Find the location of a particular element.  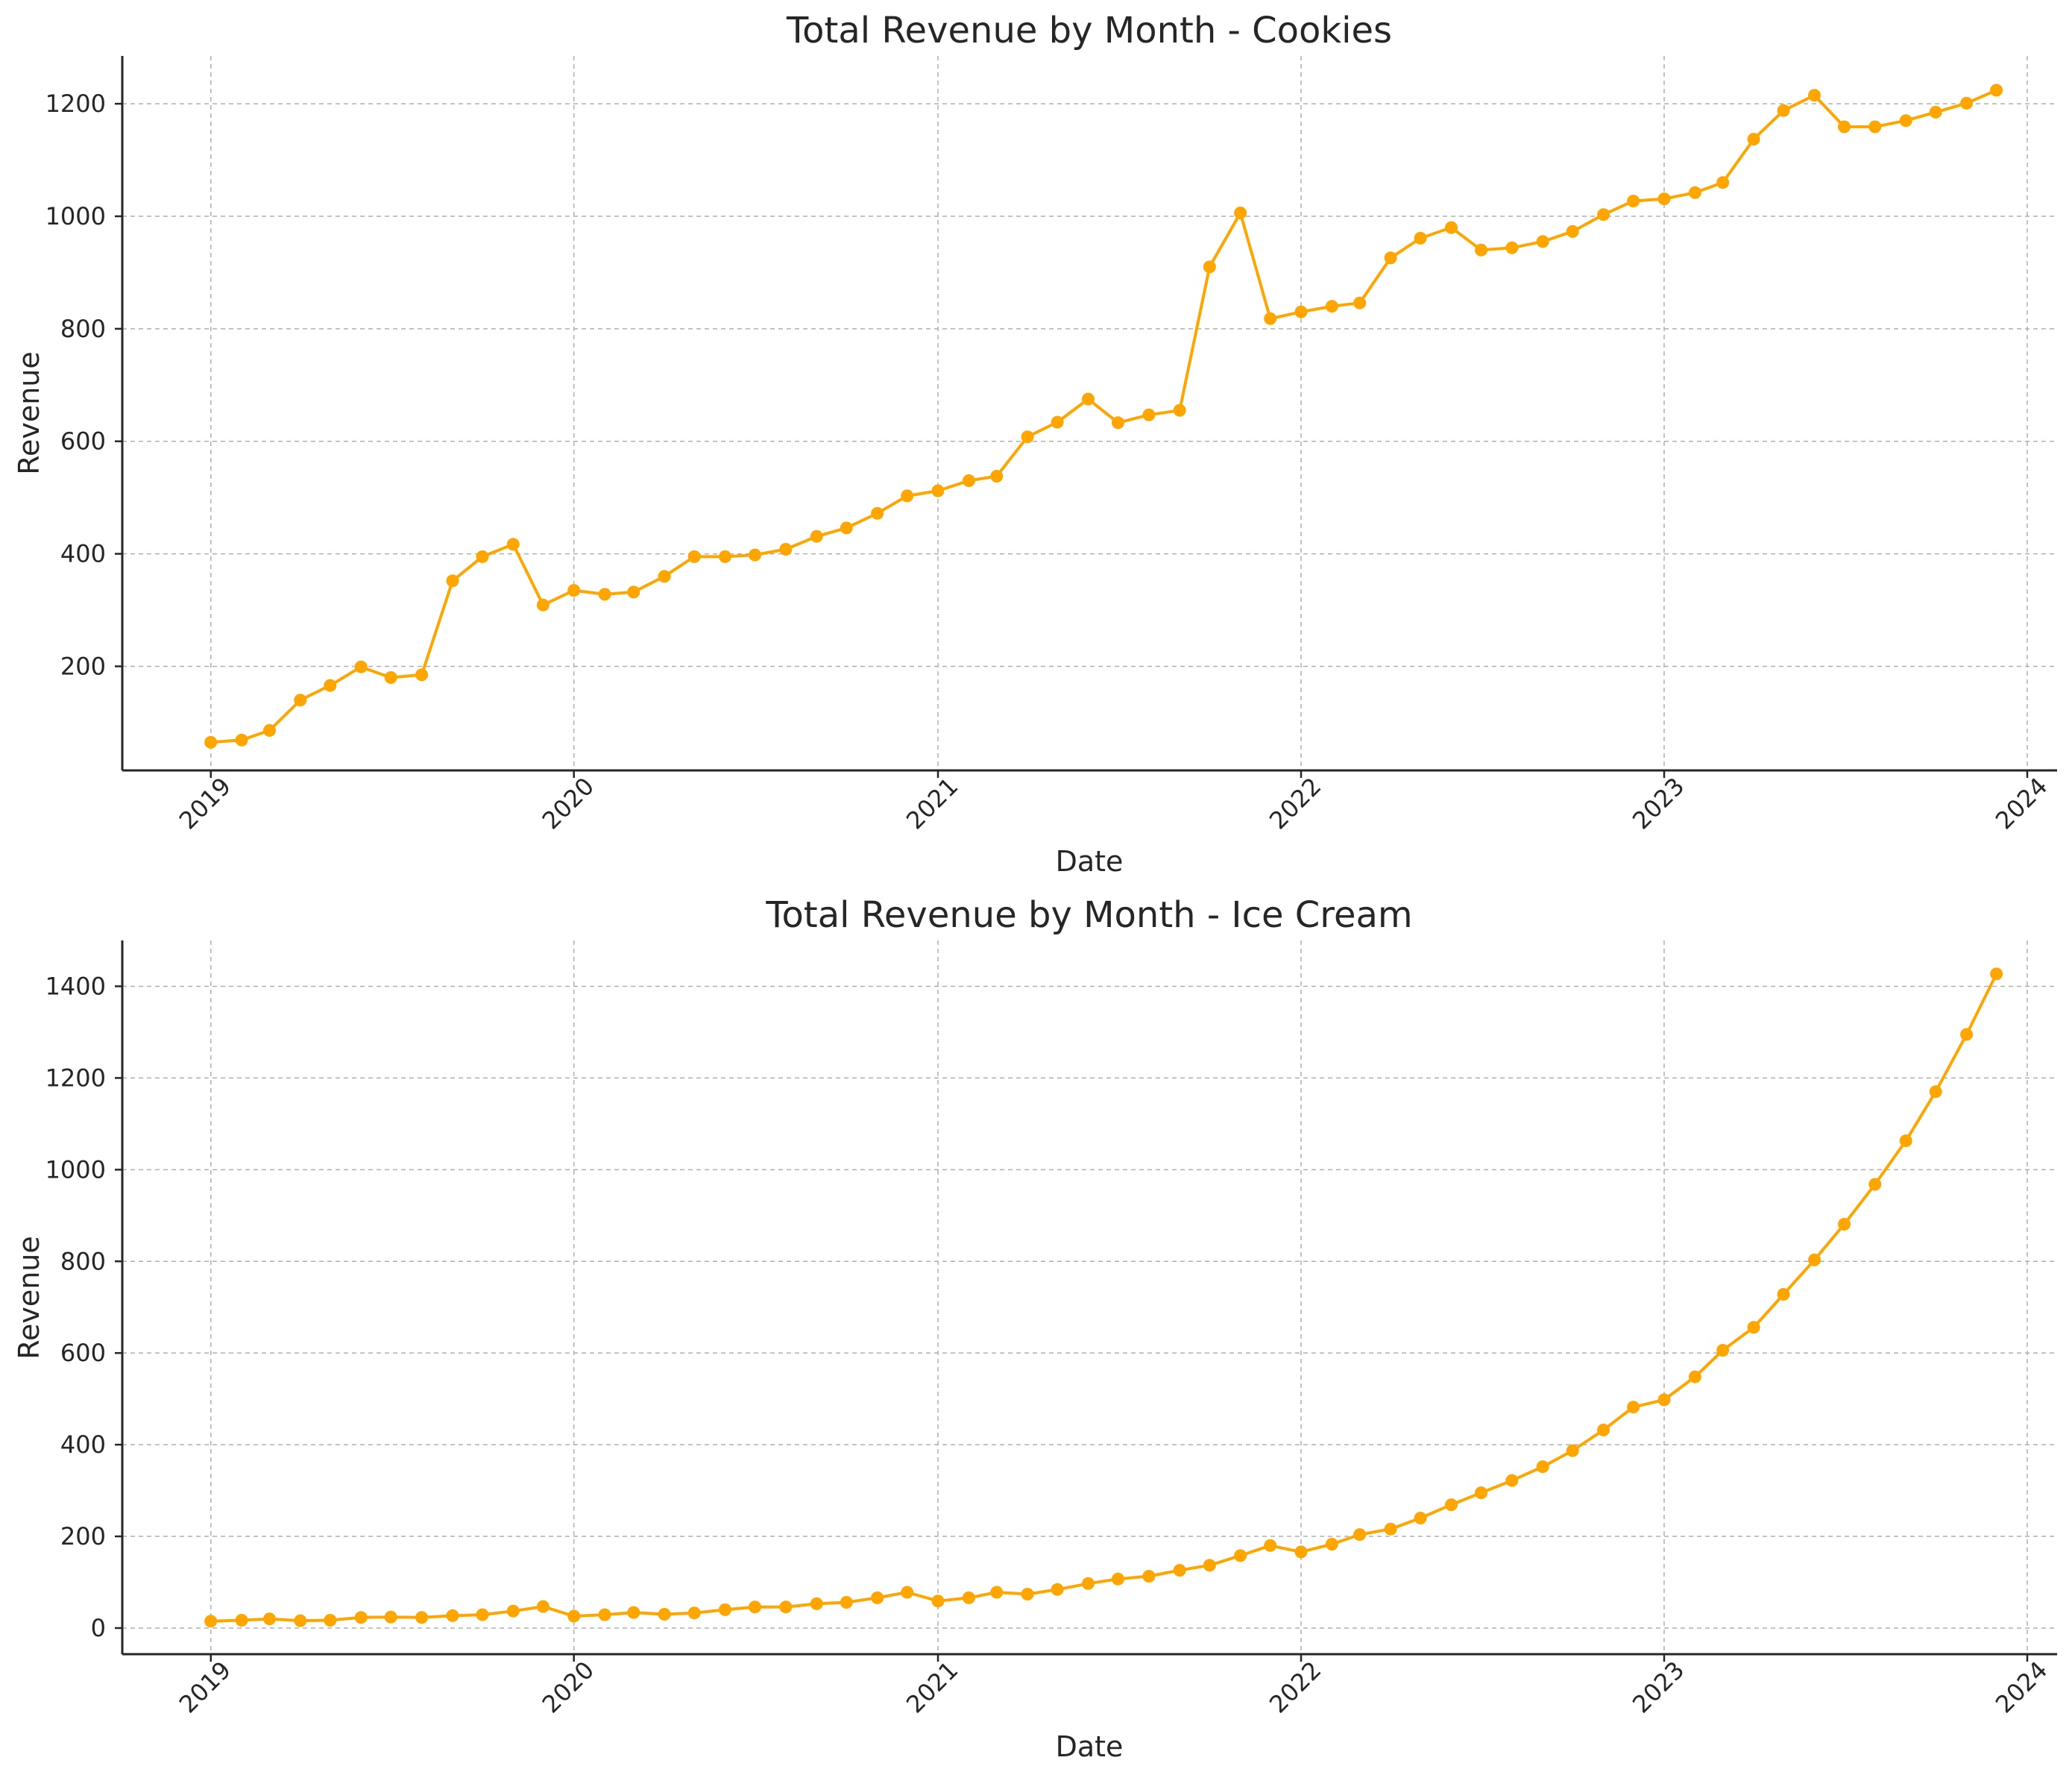

chart-title: Total Revenue by Month - Ice Cream is located at coordinates (1089, 915).